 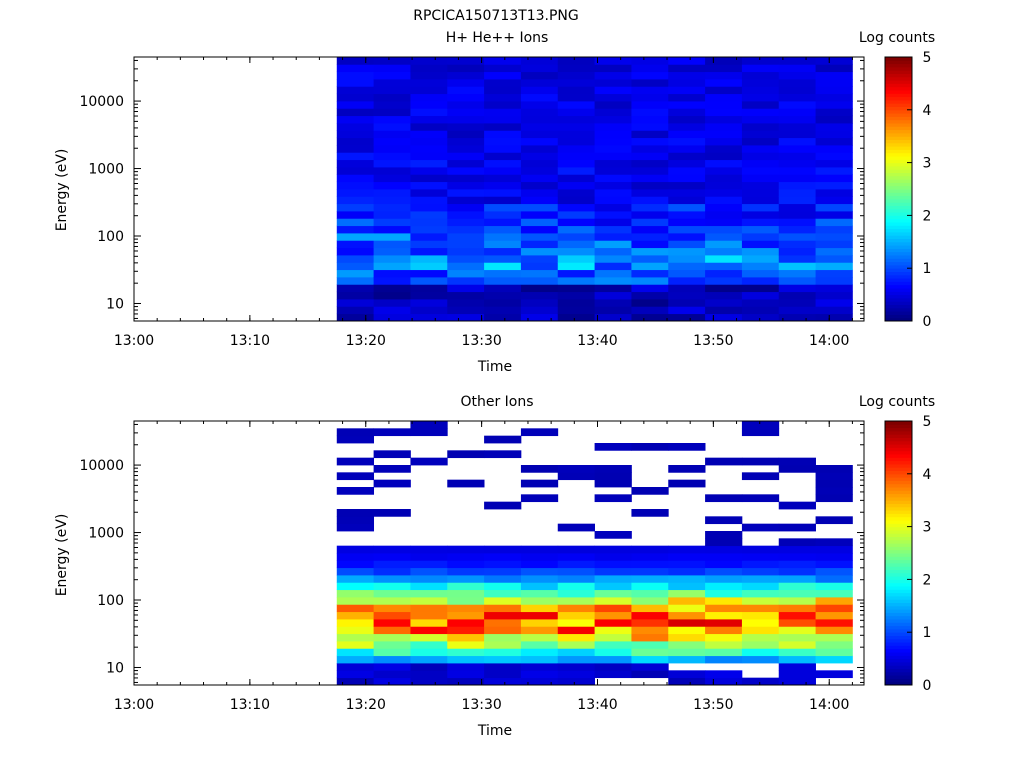 What do you see at coordinates (927, 164) in the screenshot?
I see `colorbar-tick-label: 3` at bounding box center [927, 164].